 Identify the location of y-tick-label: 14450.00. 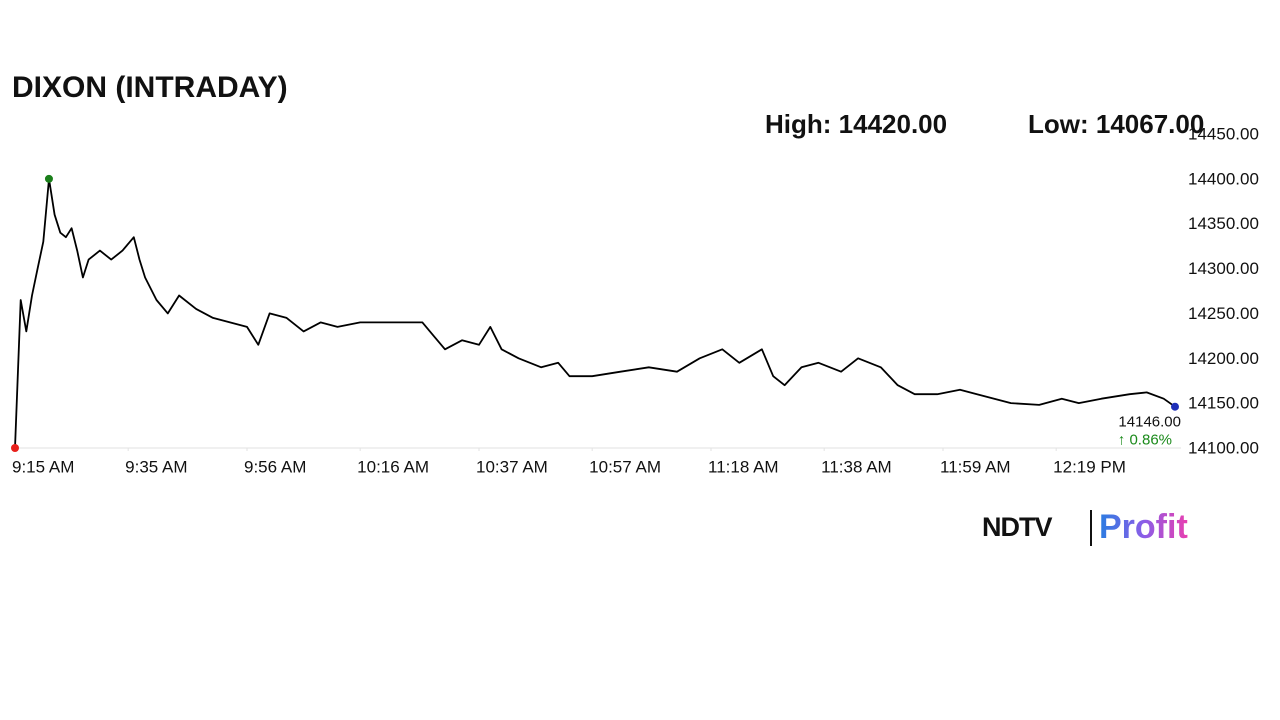
(1223, 133).